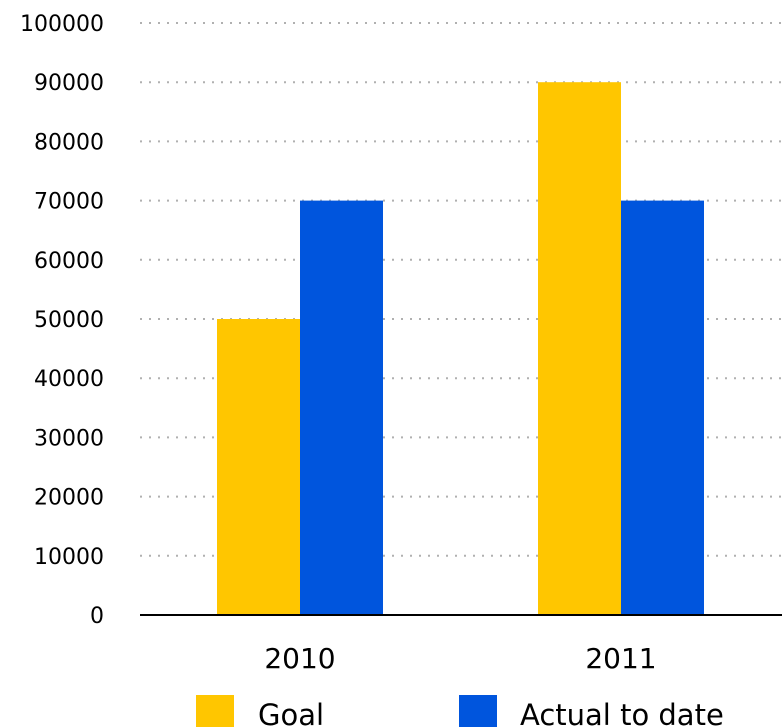  I want to click on y-tick-label: 70000, so click(69, 202).